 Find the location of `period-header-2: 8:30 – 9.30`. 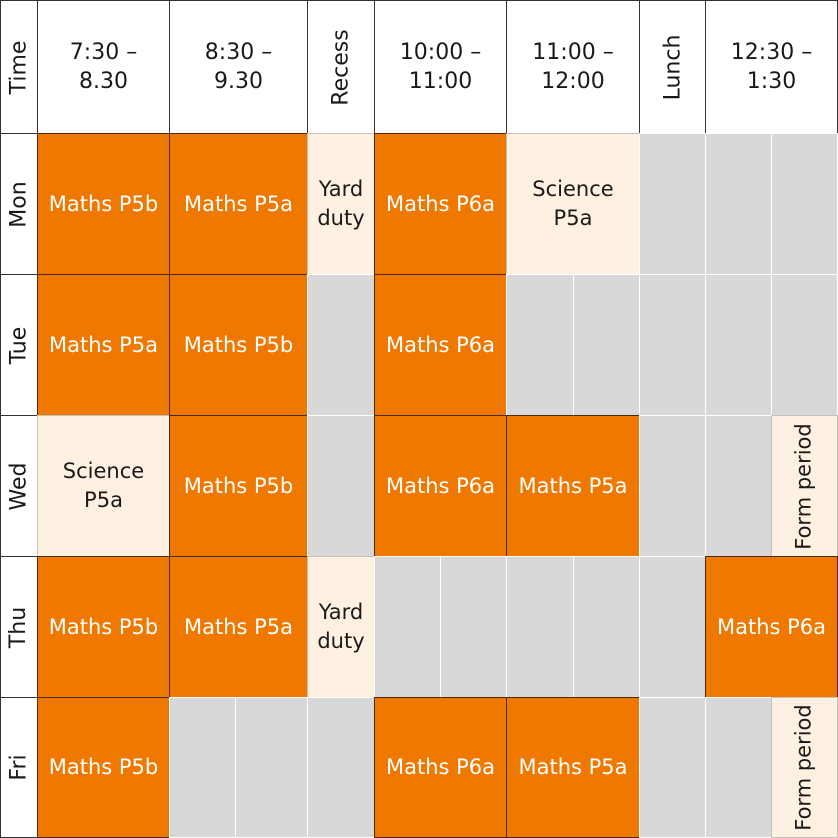

period-header-2: 8:30 – 9.30 is located at coordinates (238, 67).